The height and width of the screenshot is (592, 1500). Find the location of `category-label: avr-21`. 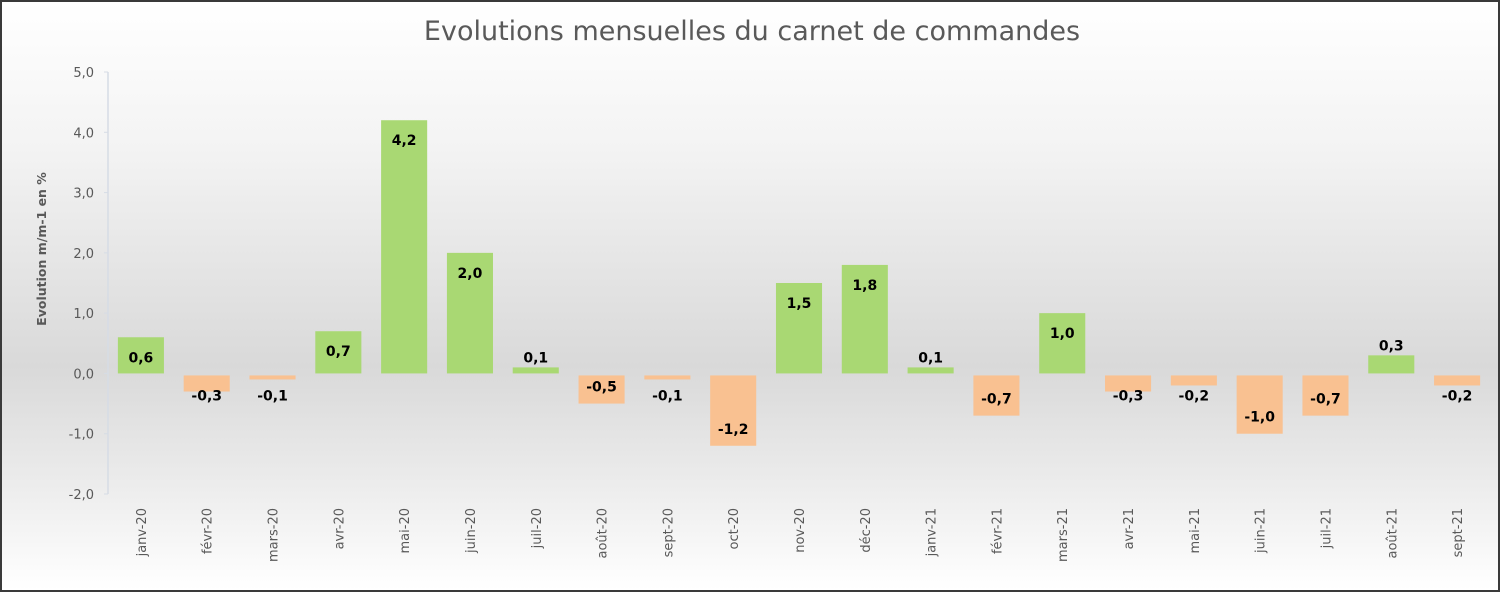

category-label: avr-21 is located at coordinates (1129, 528).